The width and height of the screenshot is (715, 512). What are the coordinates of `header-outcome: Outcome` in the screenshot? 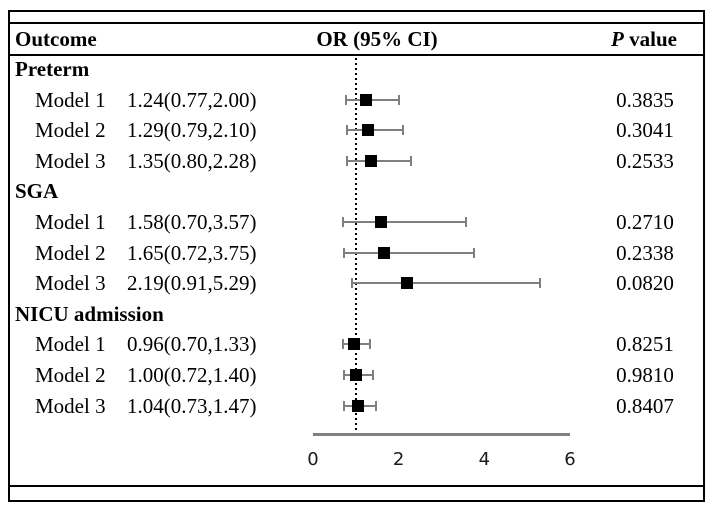 It's located at (56, 39).